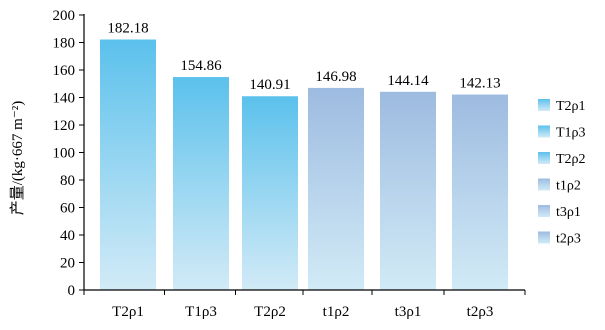 The height and width of the screenshot is (330, 605). What do you see at coordinates (303, 57) in the screenshot?
I see `data-labels: 182.18 154.86 140.91 146.98 144.14 142.13` at bounding box center [303, 57].